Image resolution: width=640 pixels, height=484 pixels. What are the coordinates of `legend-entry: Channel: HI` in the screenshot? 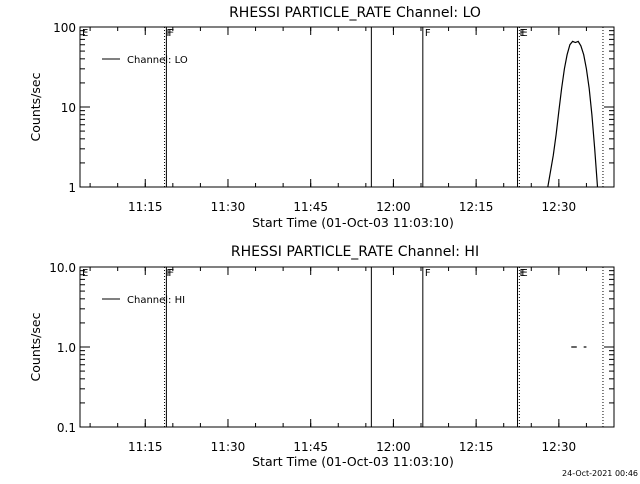 It's located at (156, 300).